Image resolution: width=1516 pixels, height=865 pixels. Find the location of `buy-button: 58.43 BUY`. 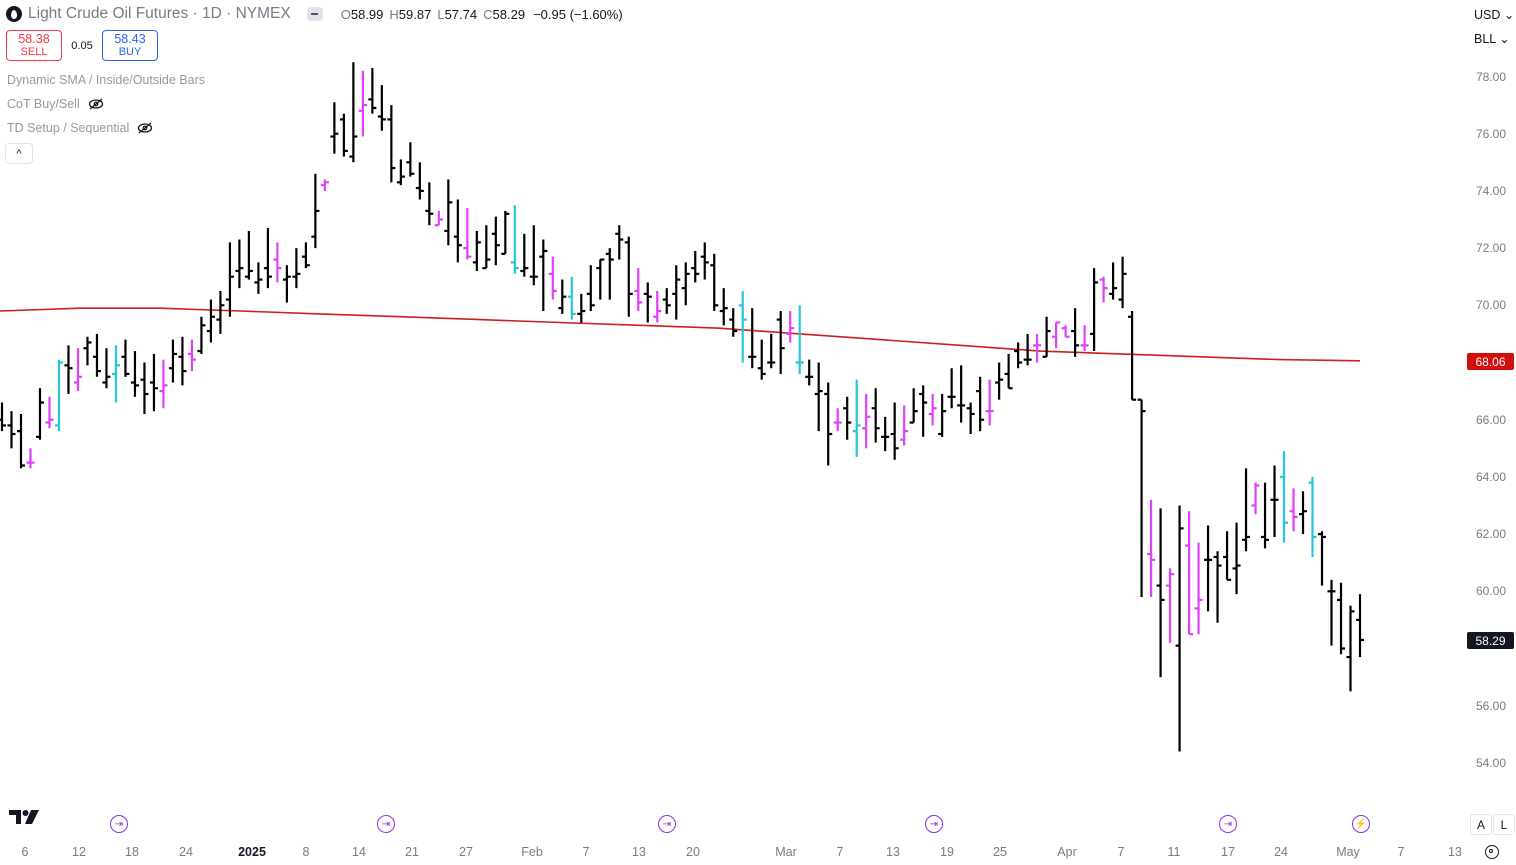

buy-button: 58.43 BUY is located at coordinates (130, 45).